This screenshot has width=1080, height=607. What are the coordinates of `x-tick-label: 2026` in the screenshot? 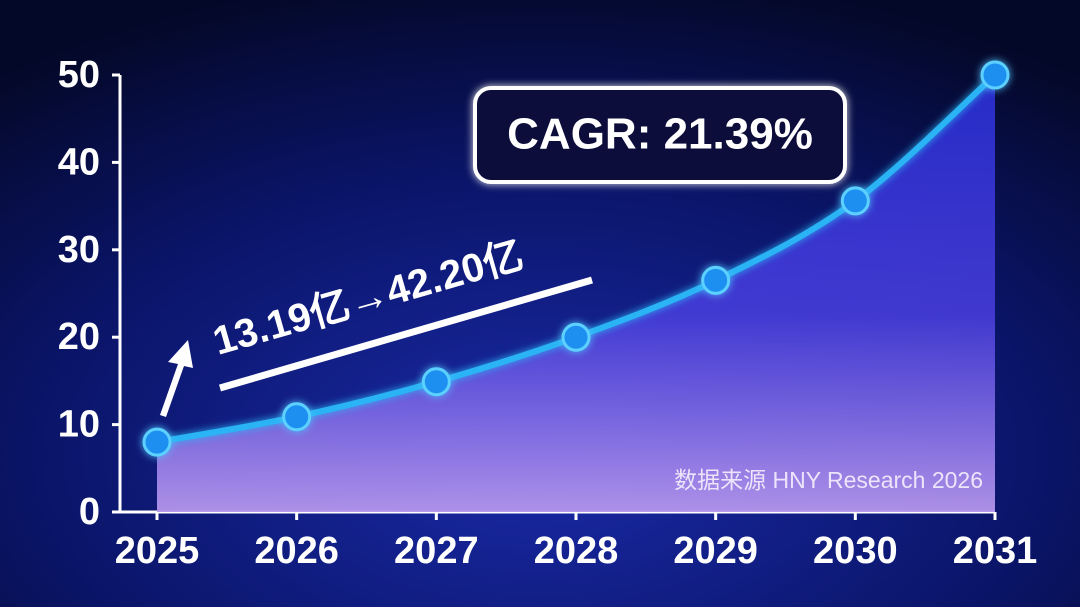 It's located at (296, 551).